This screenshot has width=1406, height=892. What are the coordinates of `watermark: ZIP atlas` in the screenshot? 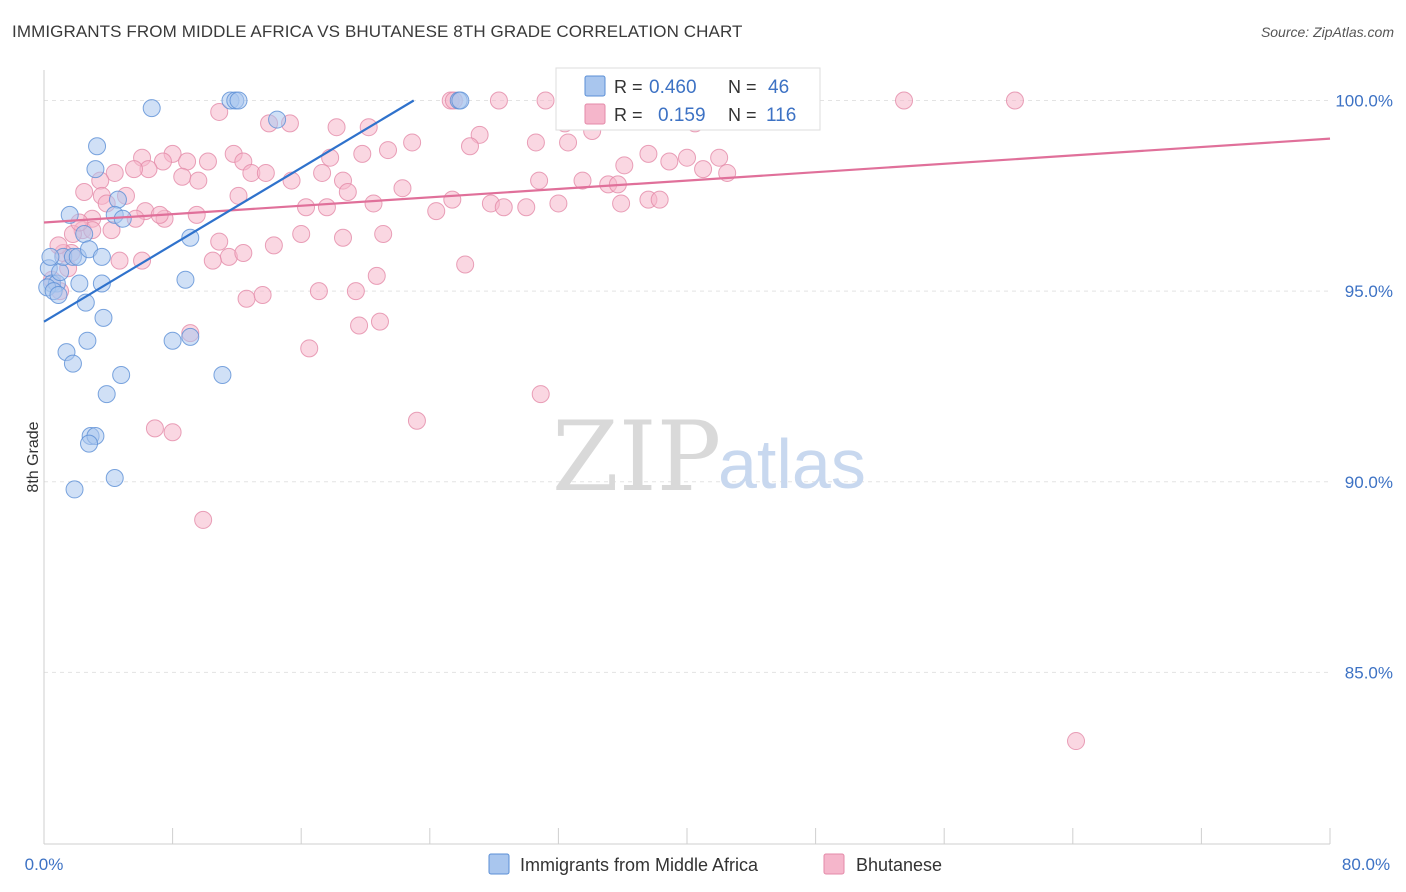 It's located at (709, 457).